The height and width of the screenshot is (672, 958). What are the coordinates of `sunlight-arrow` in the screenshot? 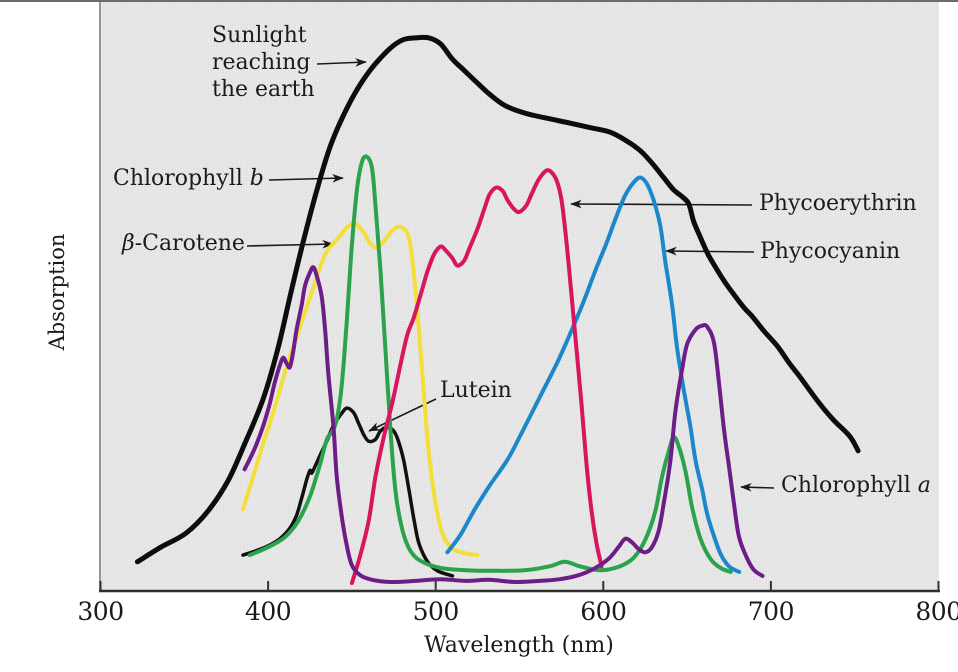 It's located at (341, 62).